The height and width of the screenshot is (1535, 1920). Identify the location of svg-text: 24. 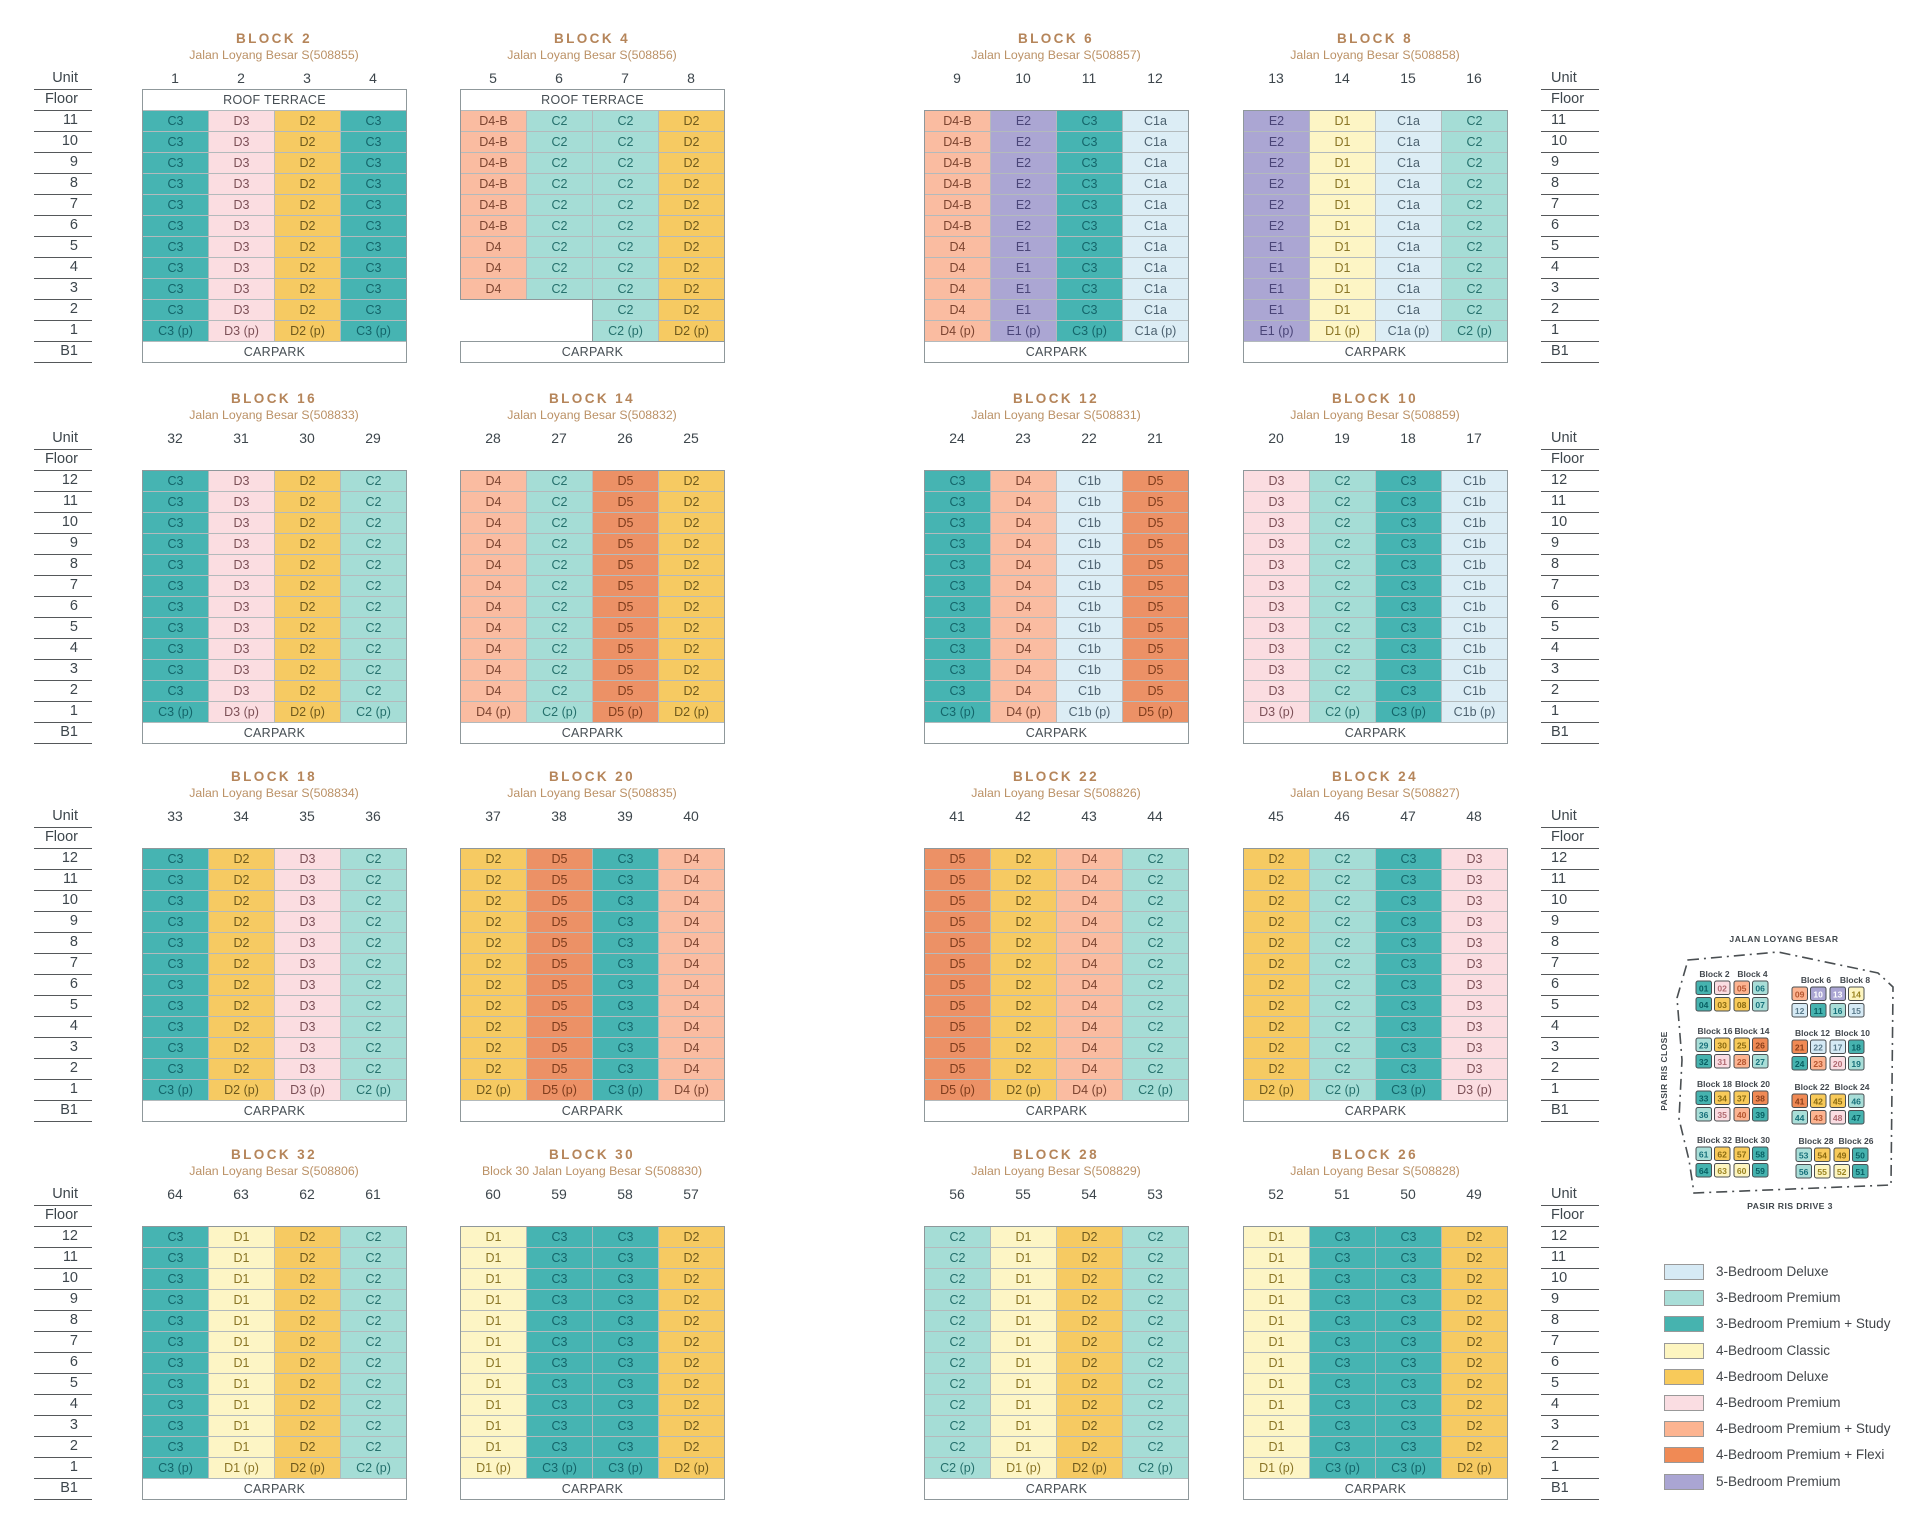
(1800, 1064).